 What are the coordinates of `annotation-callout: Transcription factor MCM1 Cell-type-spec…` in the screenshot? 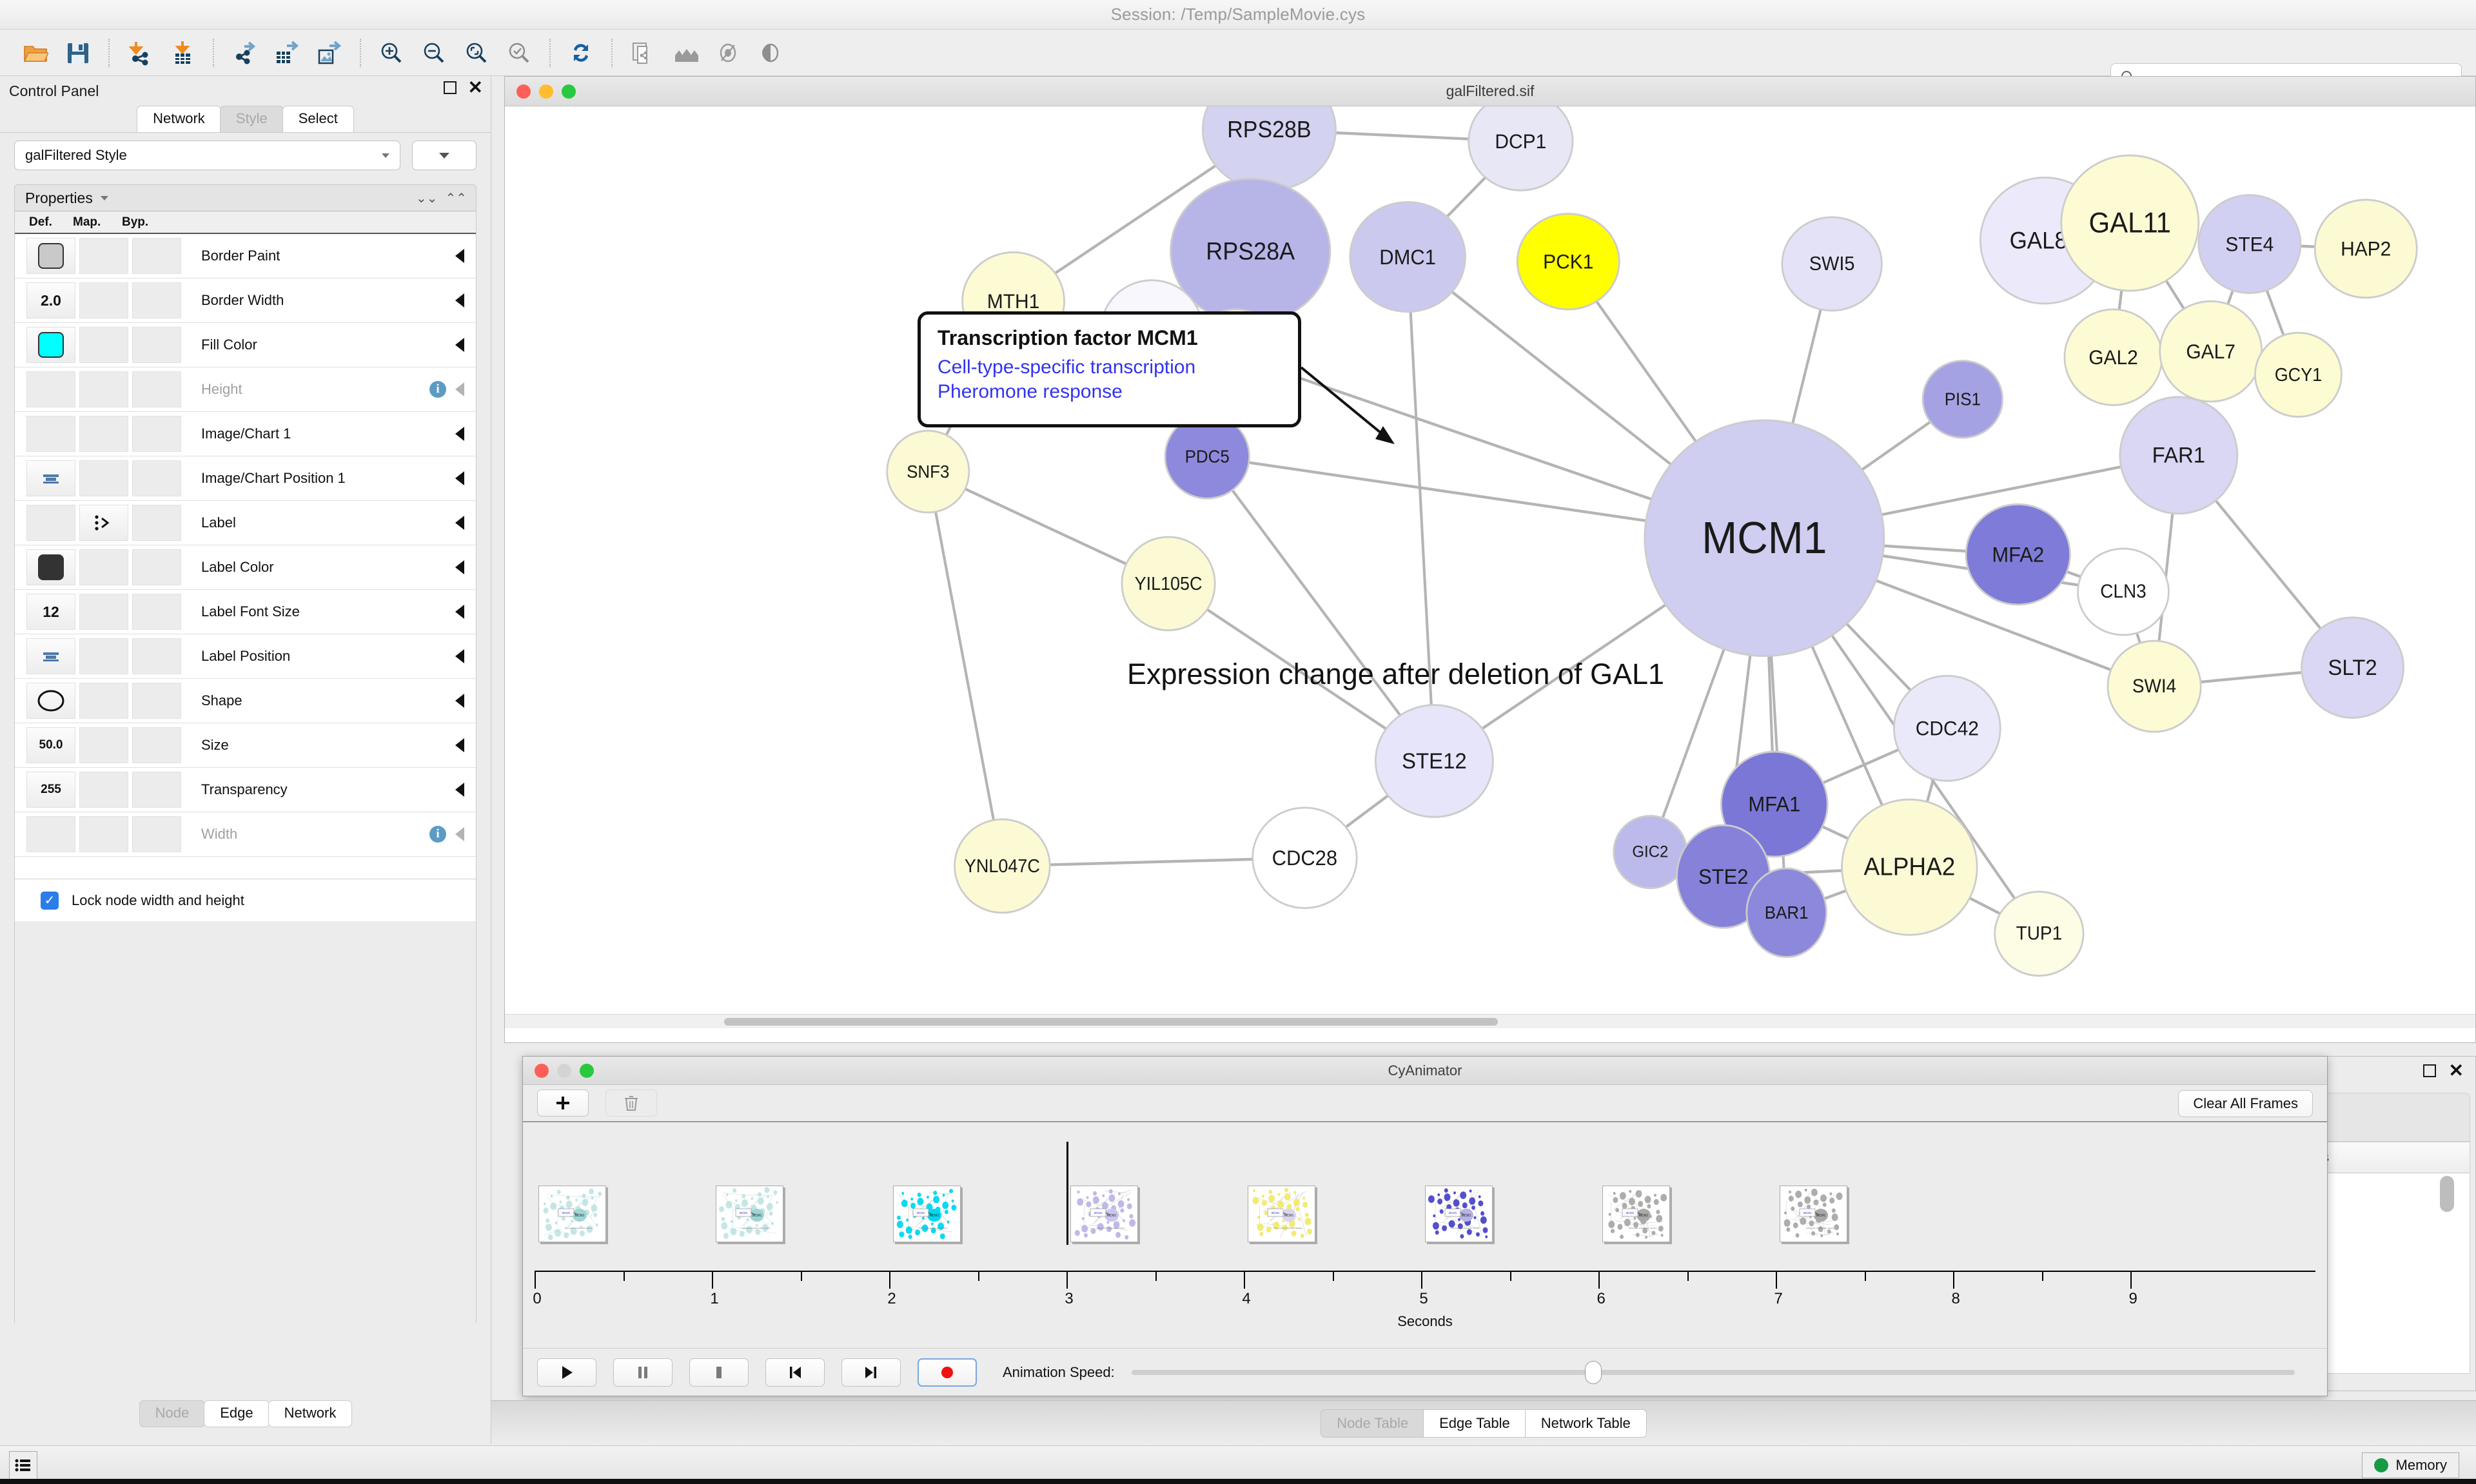 It's located at (1109, 369).